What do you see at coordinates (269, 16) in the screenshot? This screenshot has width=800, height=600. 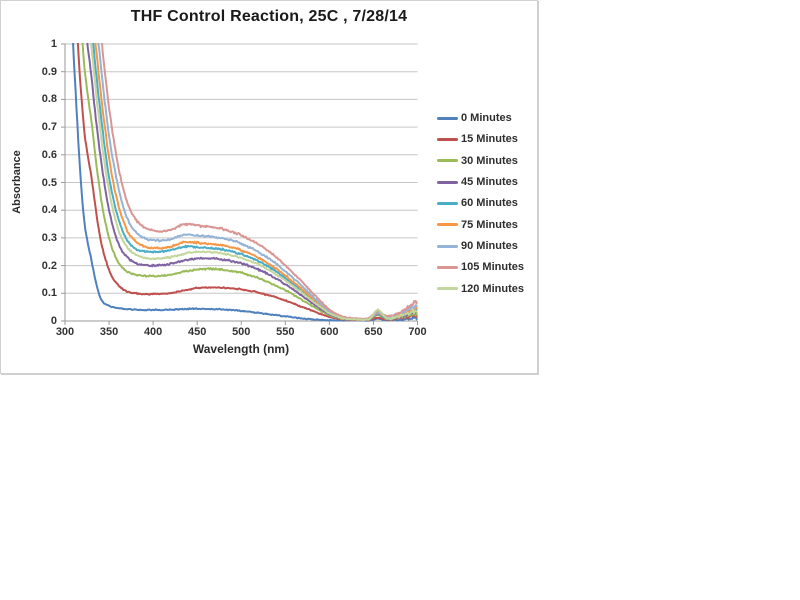 I see `chart-title: THF Control Reaction, 25C , 7/28/14` at bounding box center [269, 16].